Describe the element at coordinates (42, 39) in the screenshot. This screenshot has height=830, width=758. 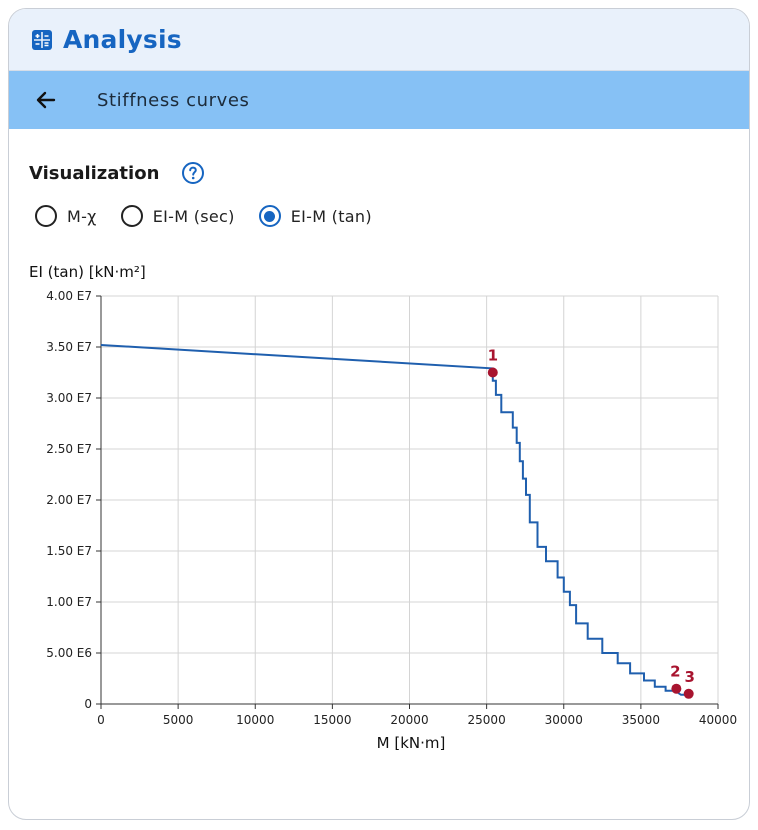
I see `calculator-icon` at that location.